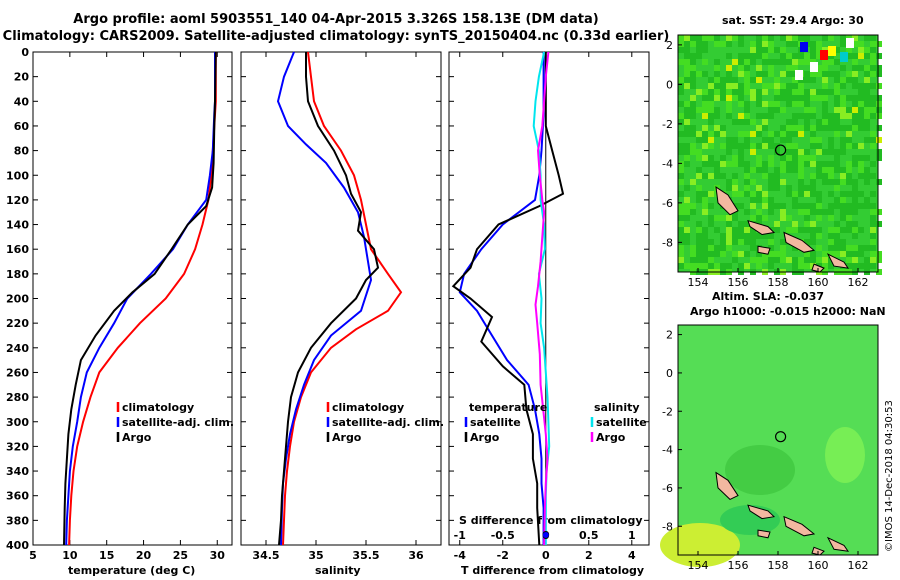 The height and width of the screenshot is (580, 900). Describe the element at coordinates (761, 227) in the screenshot. I see `island` at that location.